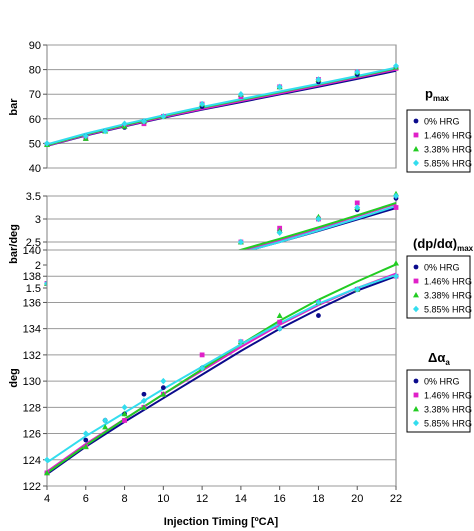  Describe the element at coordinates (35, 169) in the screenshot. I see `y-tick-label: 40` at that location.